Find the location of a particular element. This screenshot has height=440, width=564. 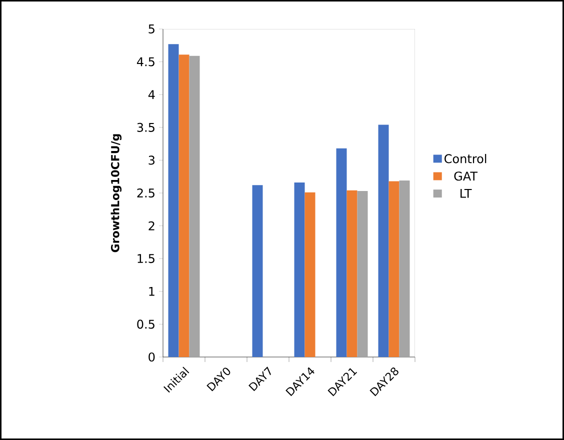

y-tick-label: 1 is located at coordinates (151, 291).